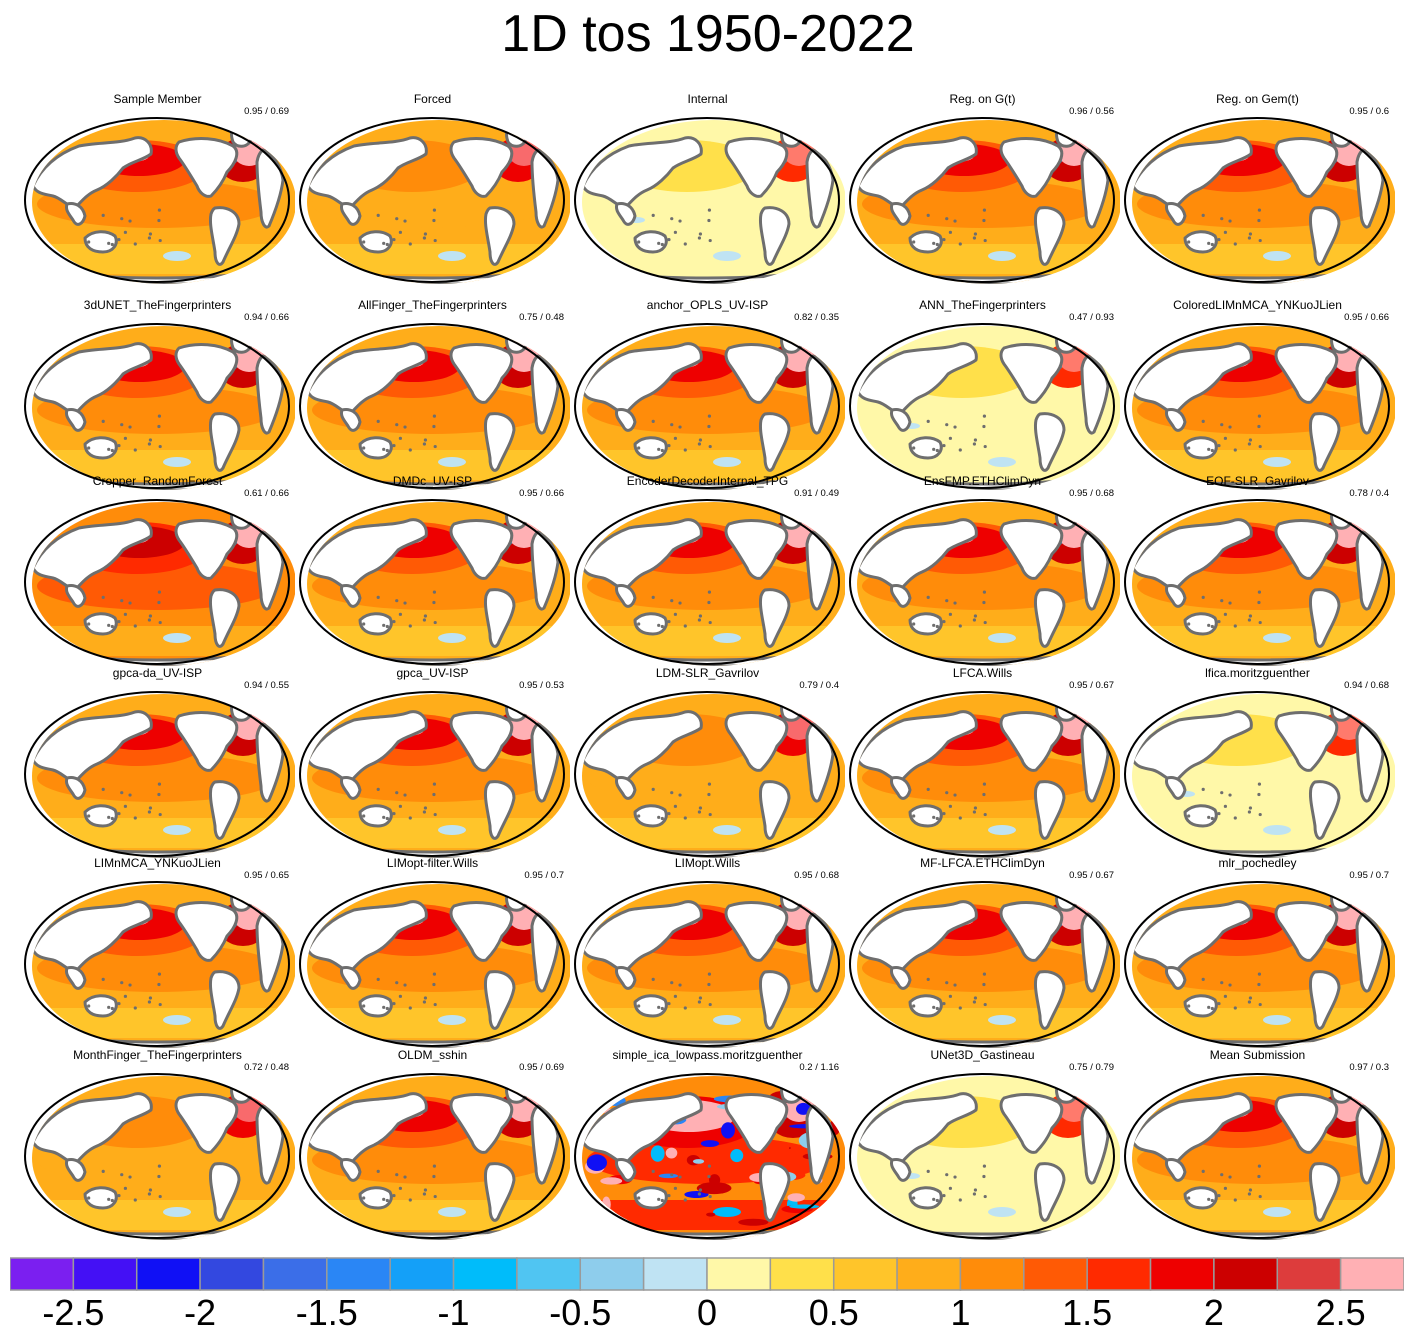 This screenshot has height=1338, width=1416. What do you see at coordinates (1213, 1312) in the screenshot?
I see `colorbar-tick-label: 2` at bounding box center [1213, 1312].